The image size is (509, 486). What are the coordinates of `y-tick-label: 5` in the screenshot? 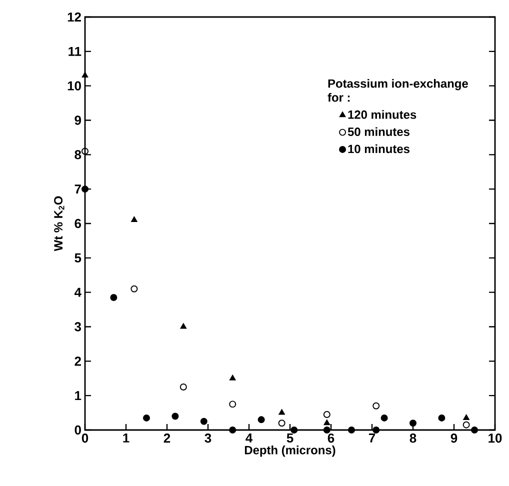 It's located at (78, 257).